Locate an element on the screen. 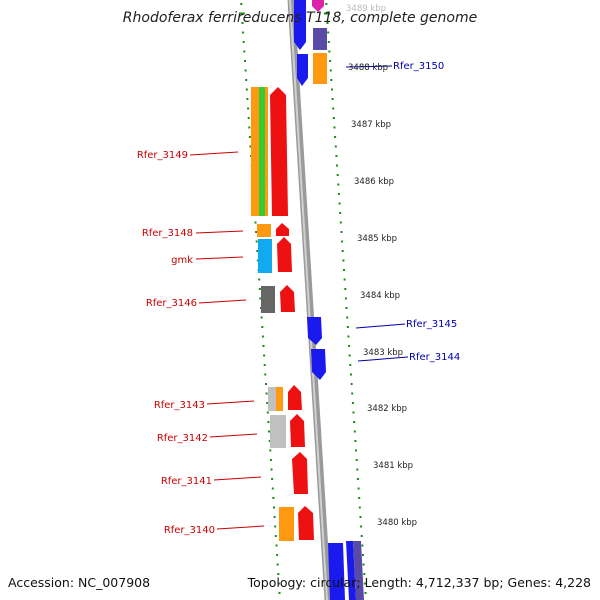 This screenshot has width=600, height=600. gene-label-rfer-3142: Rfer_3142 is located at coordinates (182, 438).